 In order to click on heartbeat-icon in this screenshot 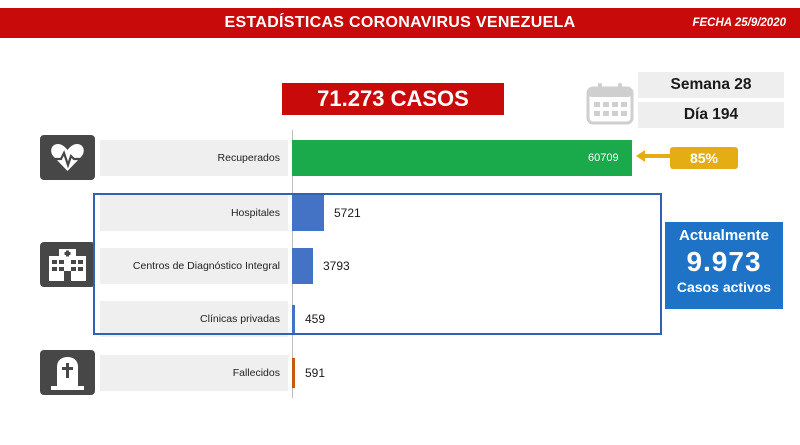, I will do `click(67, 157)`.